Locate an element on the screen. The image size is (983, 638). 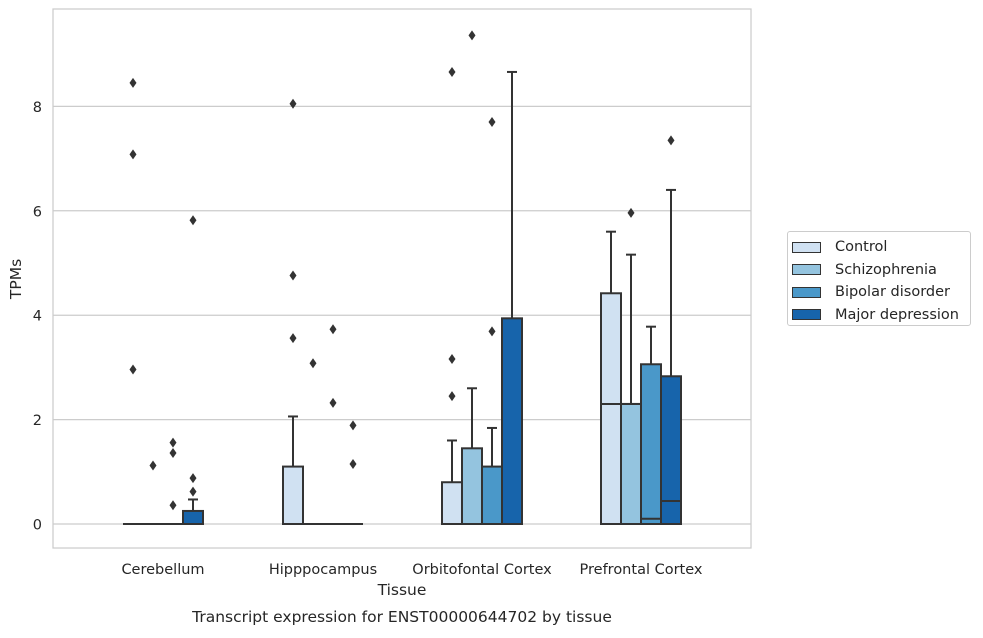
legend-label: Major depression is located at coordinates (897, 314).